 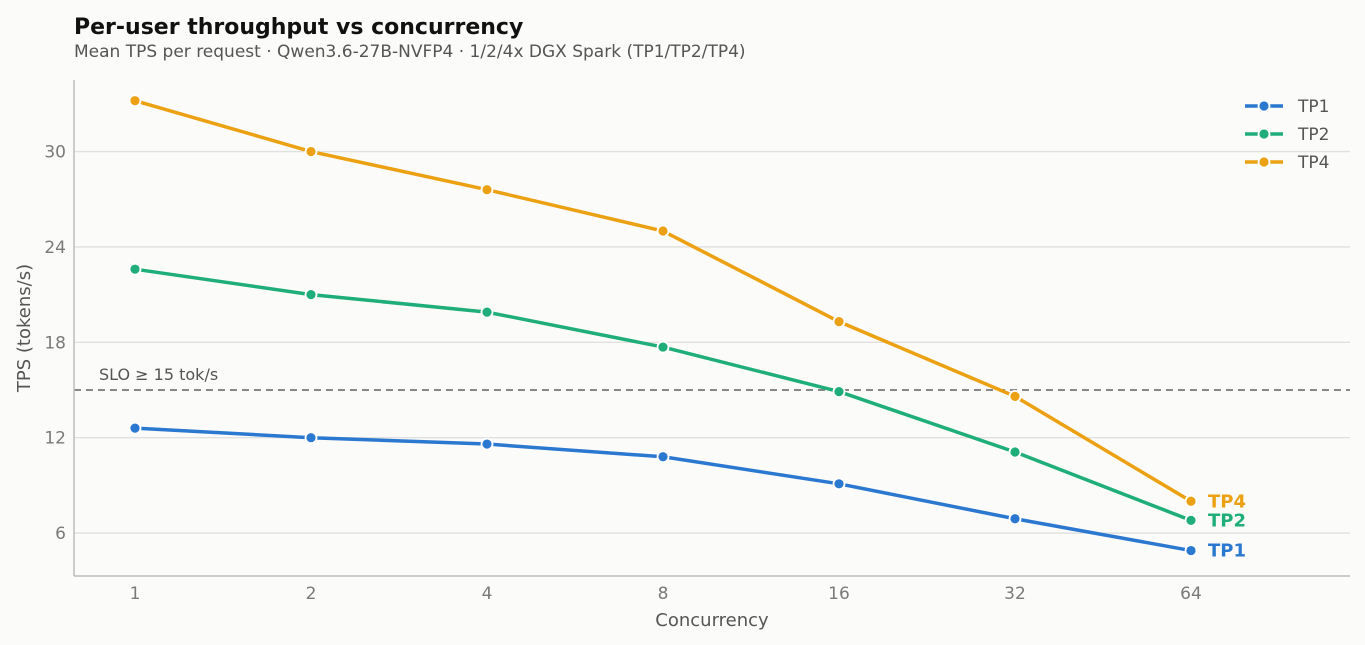 I want to click on x-tick-label: 1, so click(x=135, y=594).